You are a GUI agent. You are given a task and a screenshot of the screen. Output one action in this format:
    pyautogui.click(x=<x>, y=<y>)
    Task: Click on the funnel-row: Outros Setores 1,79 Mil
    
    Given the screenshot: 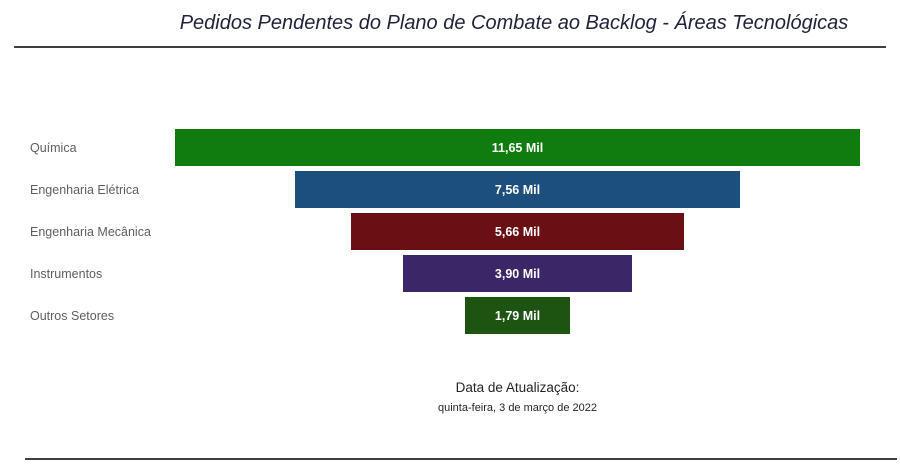 What is the action you would take?
    pyautogui.click(x=450, y=315)
    